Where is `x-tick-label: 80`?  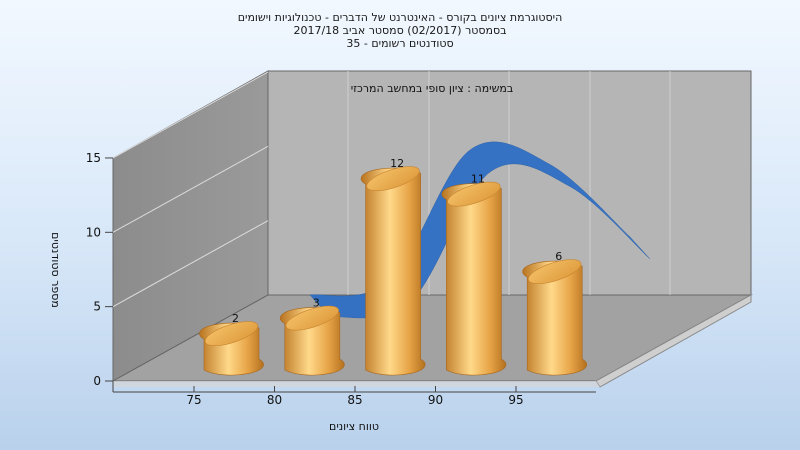
x-tick-label: 80 is located at coordinates (274, 400).